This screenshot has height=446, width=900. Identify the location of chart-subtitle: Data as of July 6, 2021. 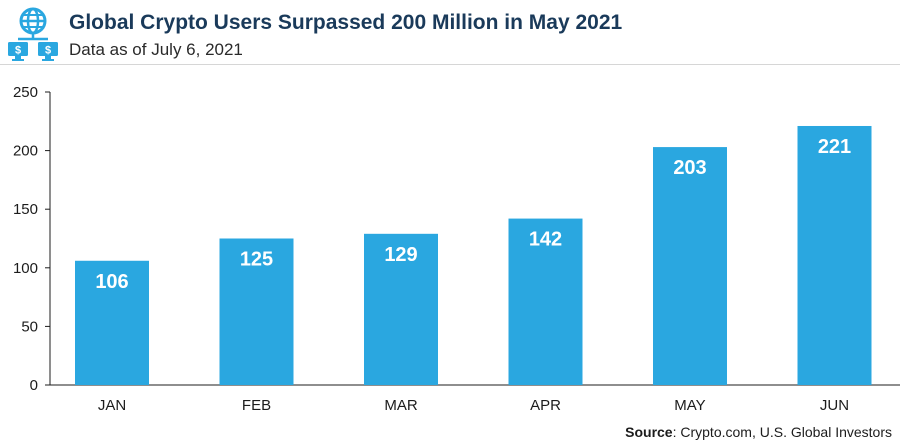
(156, 49).